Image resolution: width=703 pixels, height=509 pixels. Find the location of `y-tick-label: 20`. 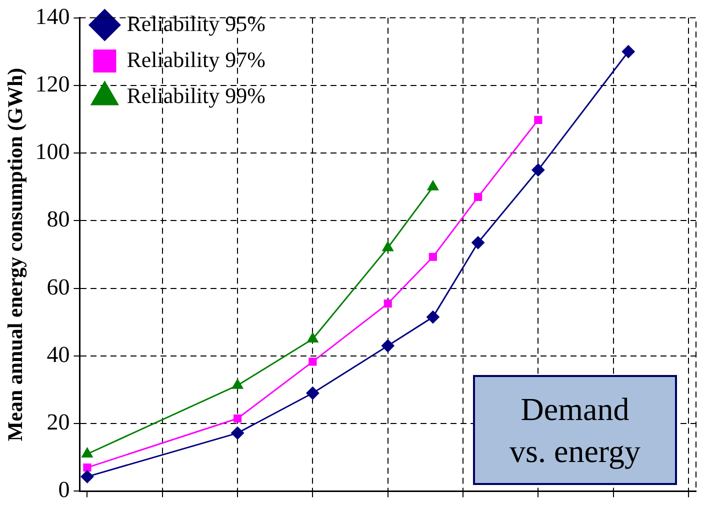

y-tick-label: 20 is located at coordinates (58, 422).